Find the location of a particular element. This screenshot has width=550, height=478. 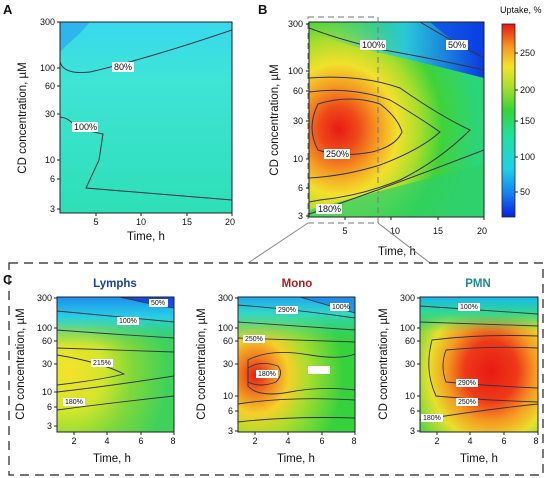

panel-b-contour-label-50: 50% is located at coordinates (457, 45).